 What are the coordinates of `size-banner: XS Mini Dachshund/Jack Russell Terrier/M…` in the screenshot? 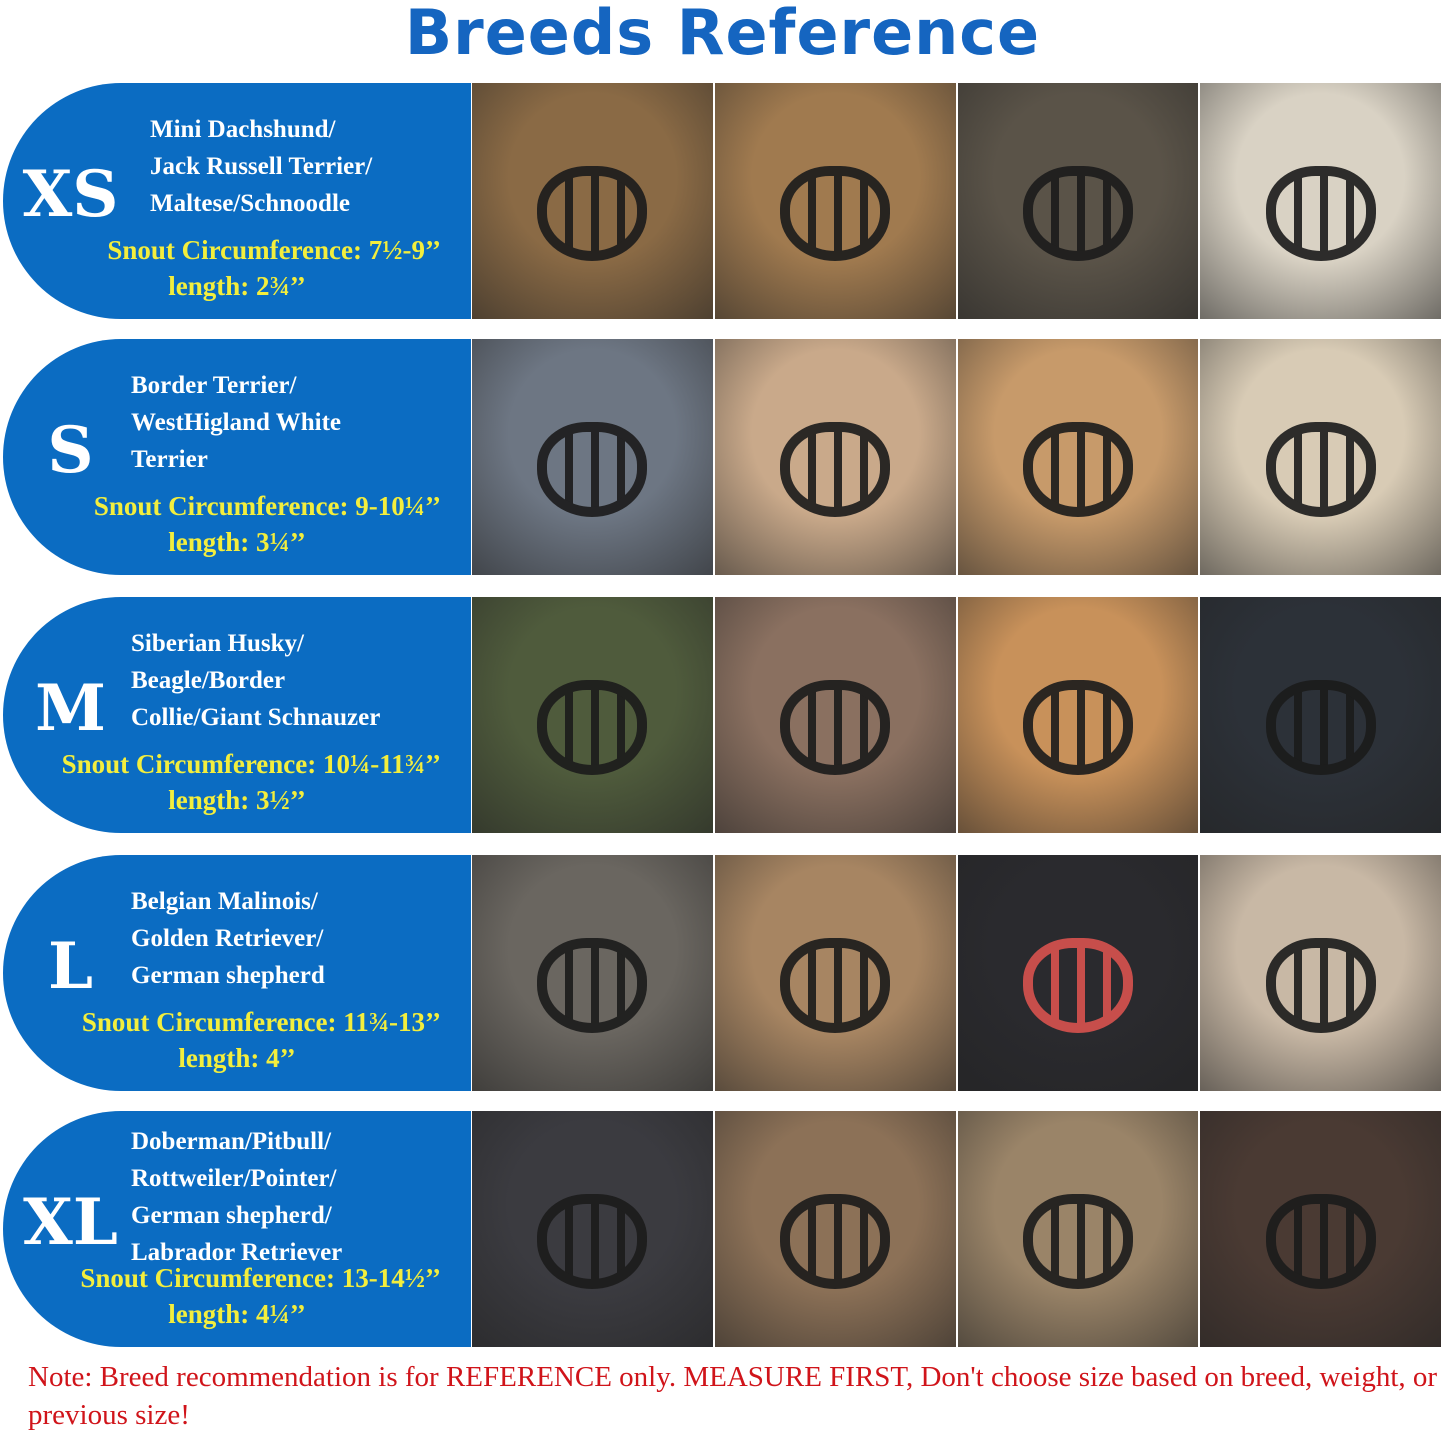 It's located at (237, 201).